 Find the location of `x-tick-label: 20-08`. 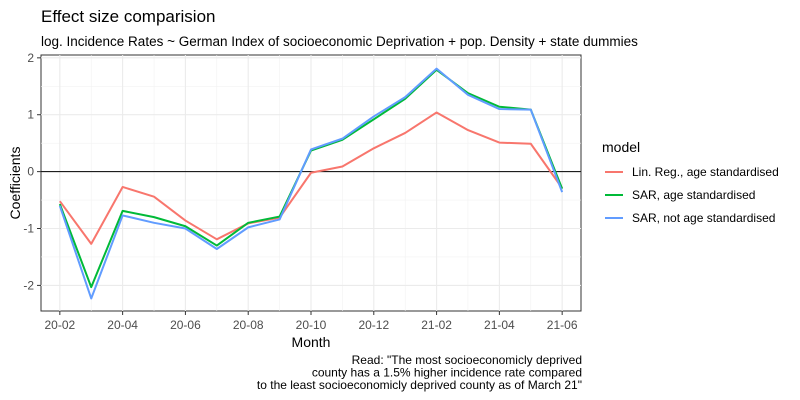

x-tick-label: 20-08 is located at coordinates (248, 325).